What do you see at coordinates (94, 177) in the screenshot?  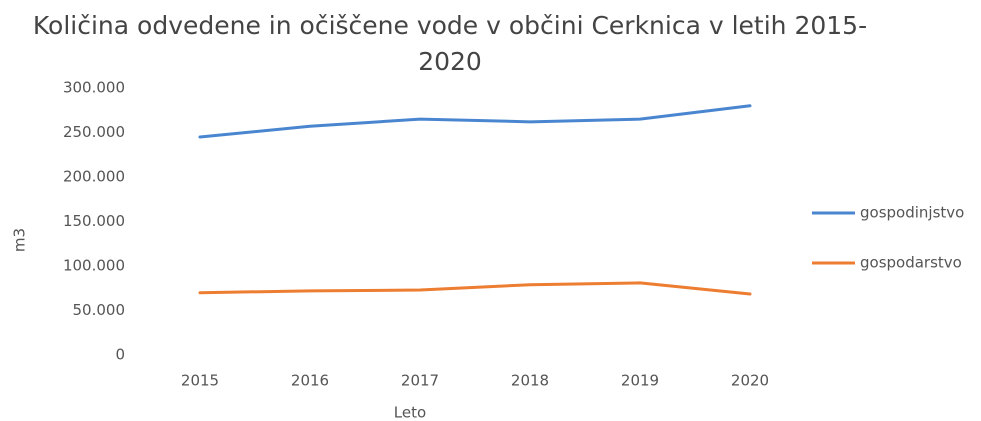 I see `y-tick-label: 200.000` at bounding box center [94, 177].